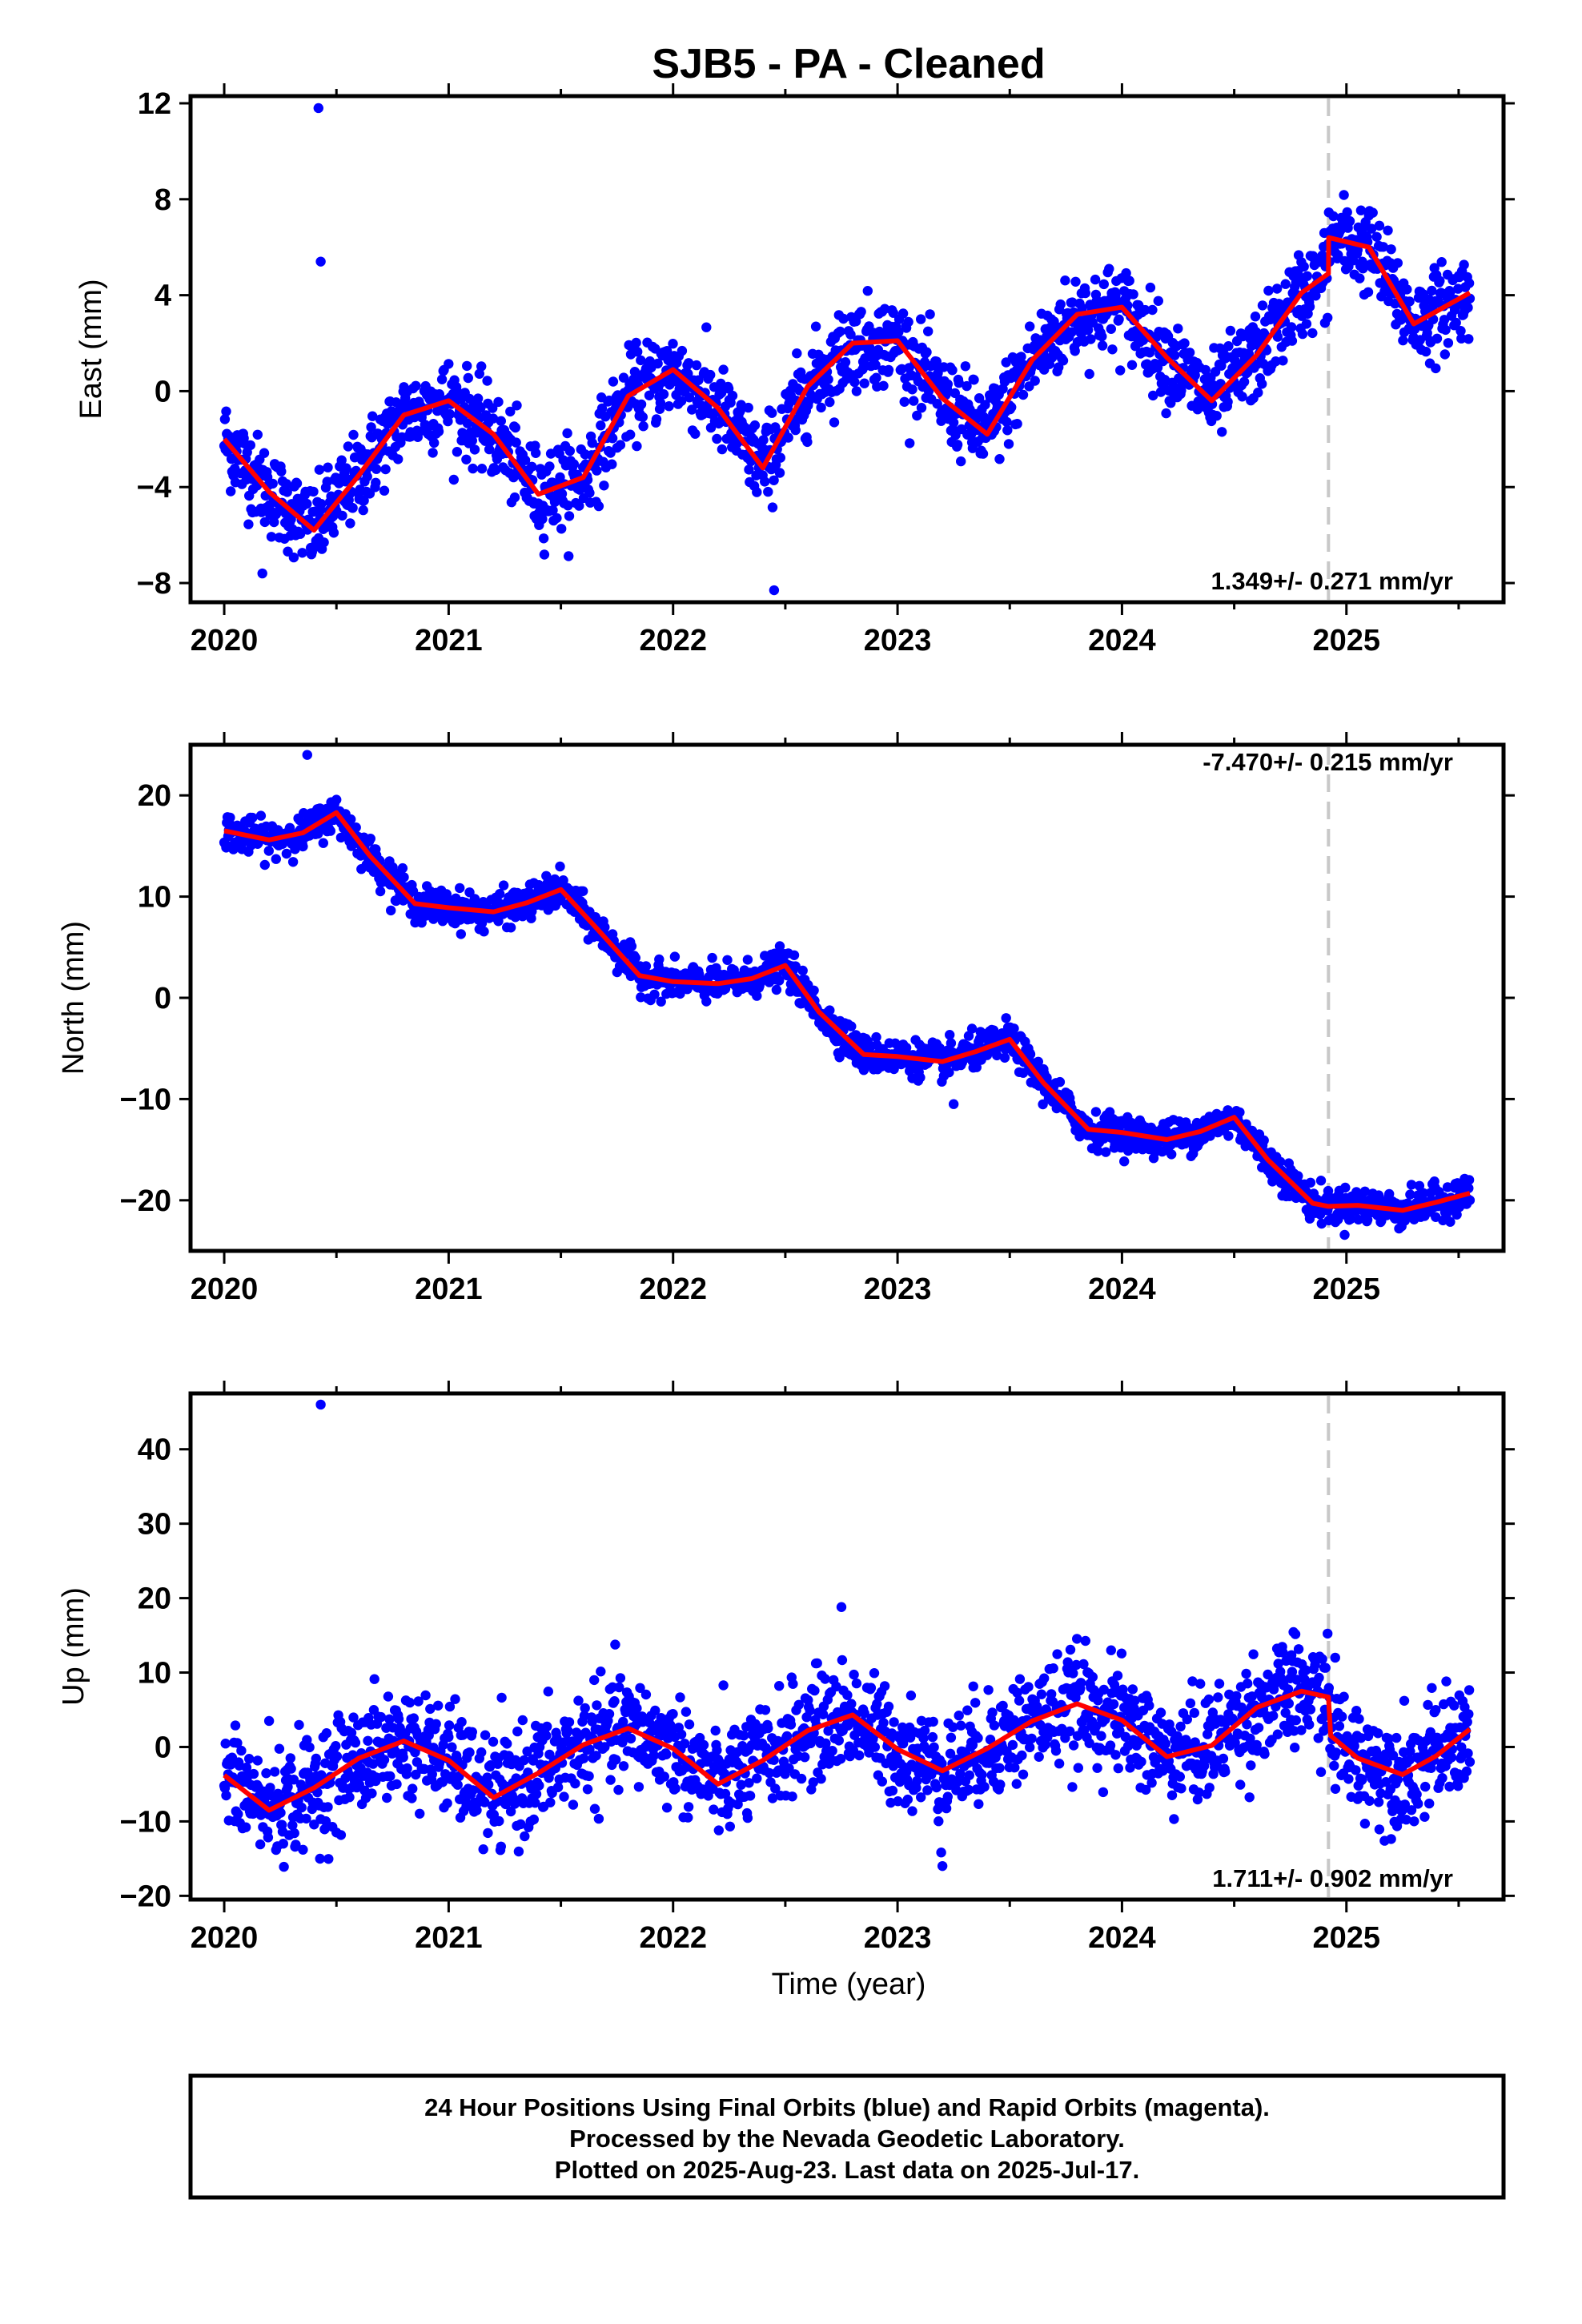 This screenshot has width=1582, height=2324. Describe the element at coordinates (145, 1201) in the screenshot. I see `north-y-tick-label: −20` at that location.